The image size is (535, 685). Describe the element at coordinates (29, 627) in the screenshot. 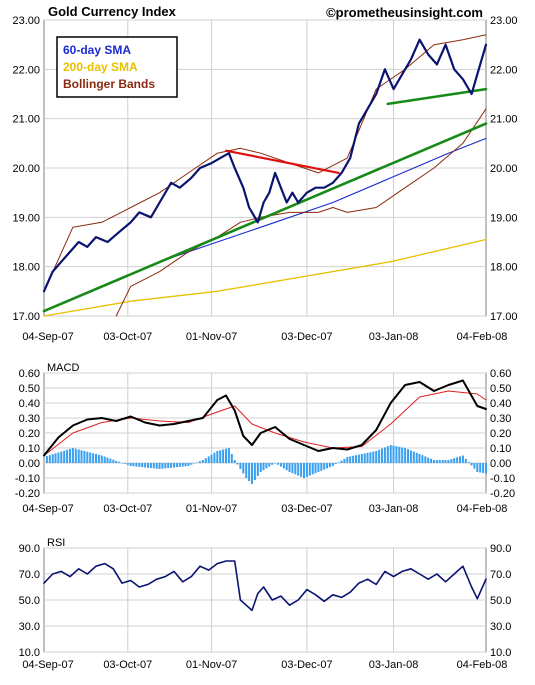

I see `rsi-y-tick-label-left: 30.0` at that location.